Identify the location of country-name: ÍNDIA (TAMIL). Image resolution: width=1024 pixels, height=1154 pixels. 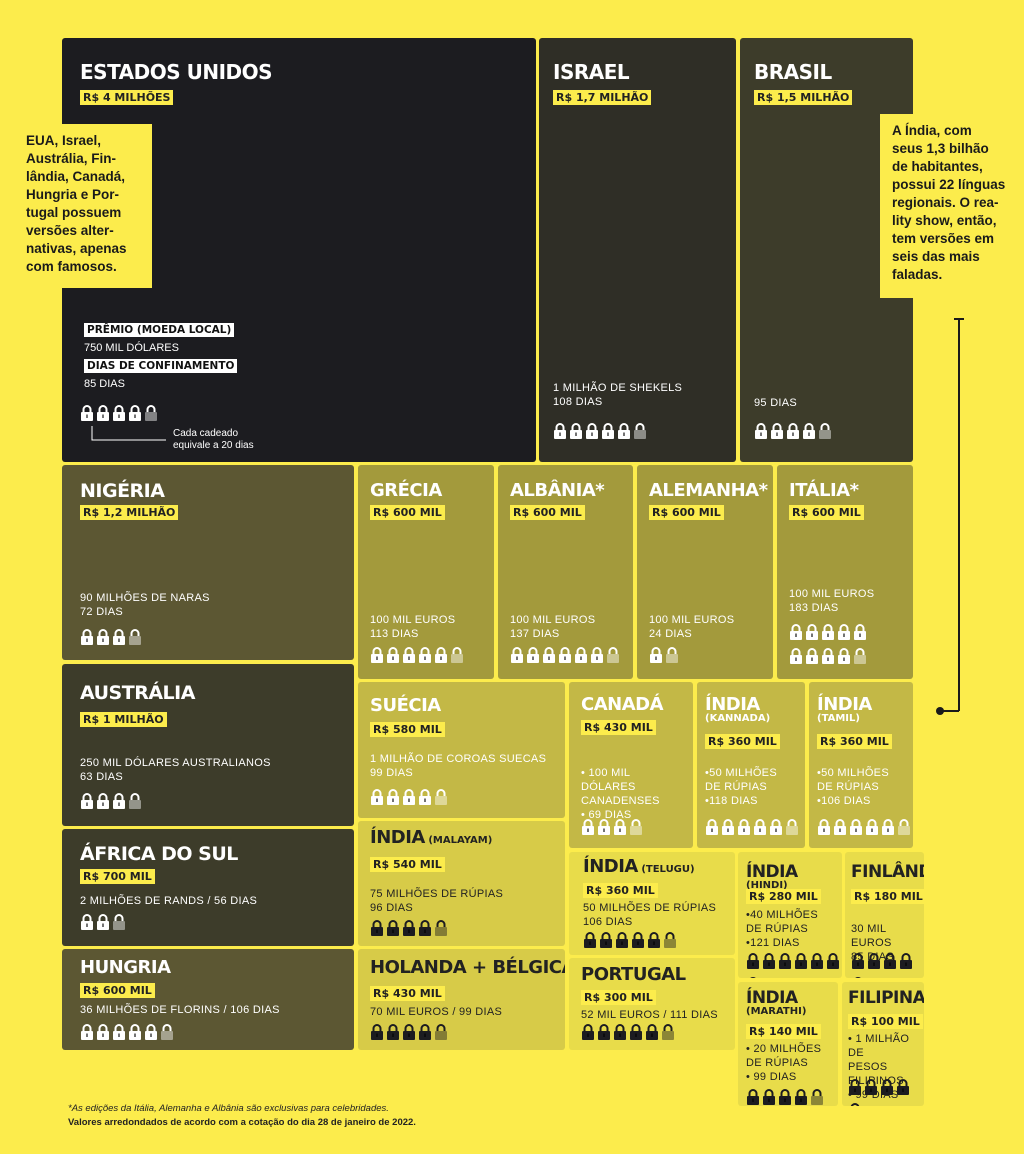
(844, 709).